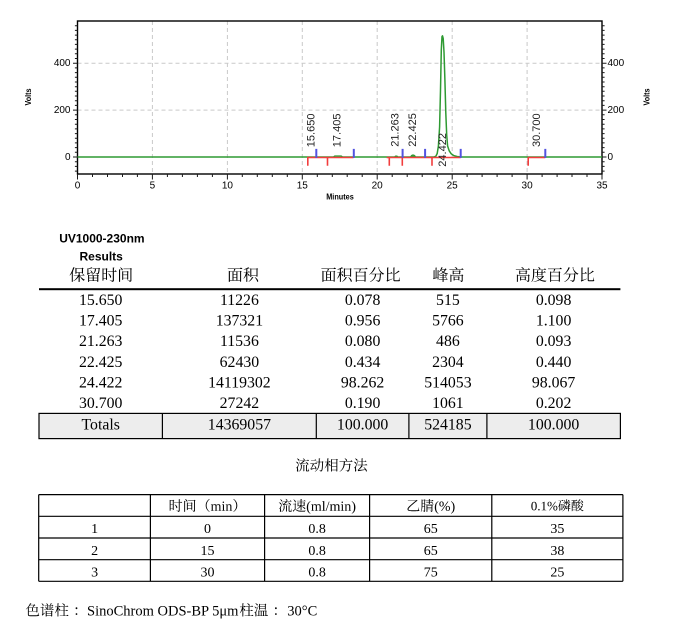 Image resolution: width=685 pixels, height=635 pixels. What do you see at coordinates (101, 239) in the screenshot?
I see `svg-text: UV1000-230nm` at bounding box center [101, 239].